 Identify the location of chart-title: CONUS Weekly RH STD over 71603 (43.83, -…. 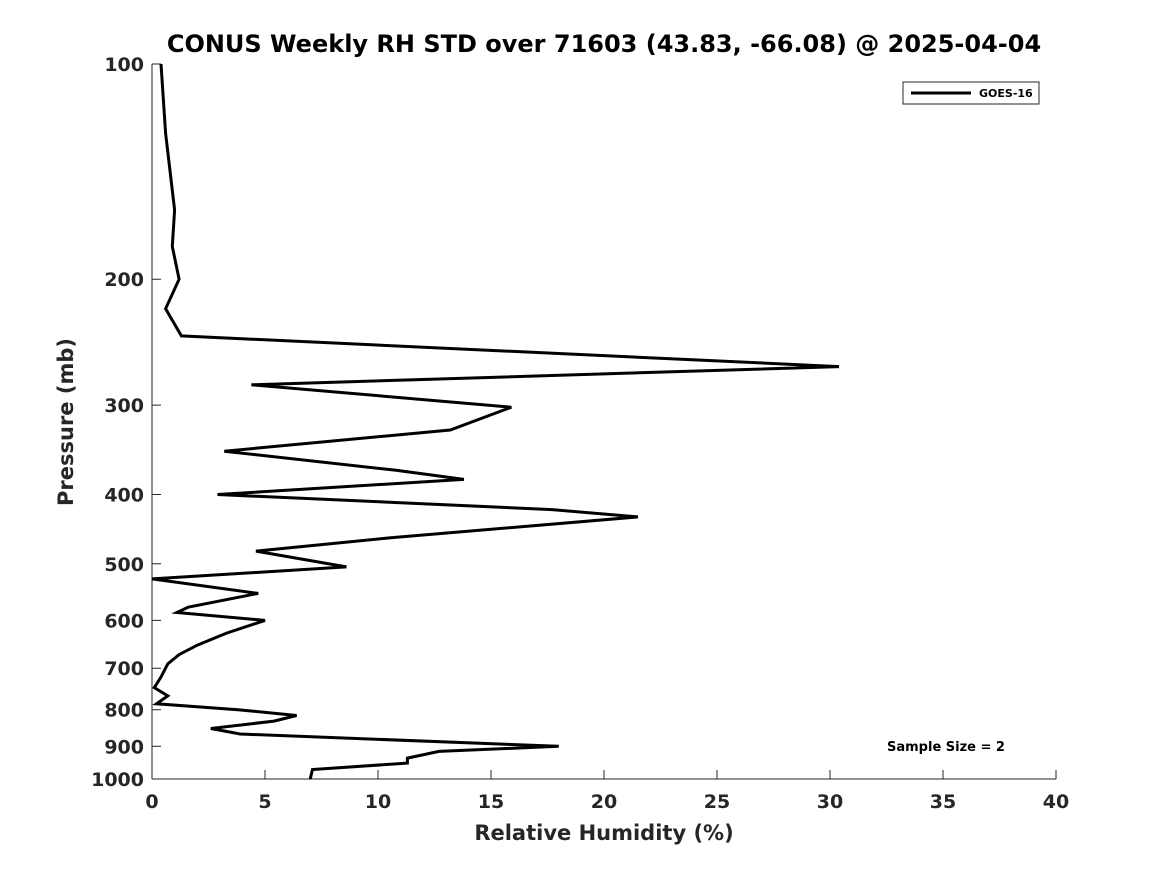
(604, 44).